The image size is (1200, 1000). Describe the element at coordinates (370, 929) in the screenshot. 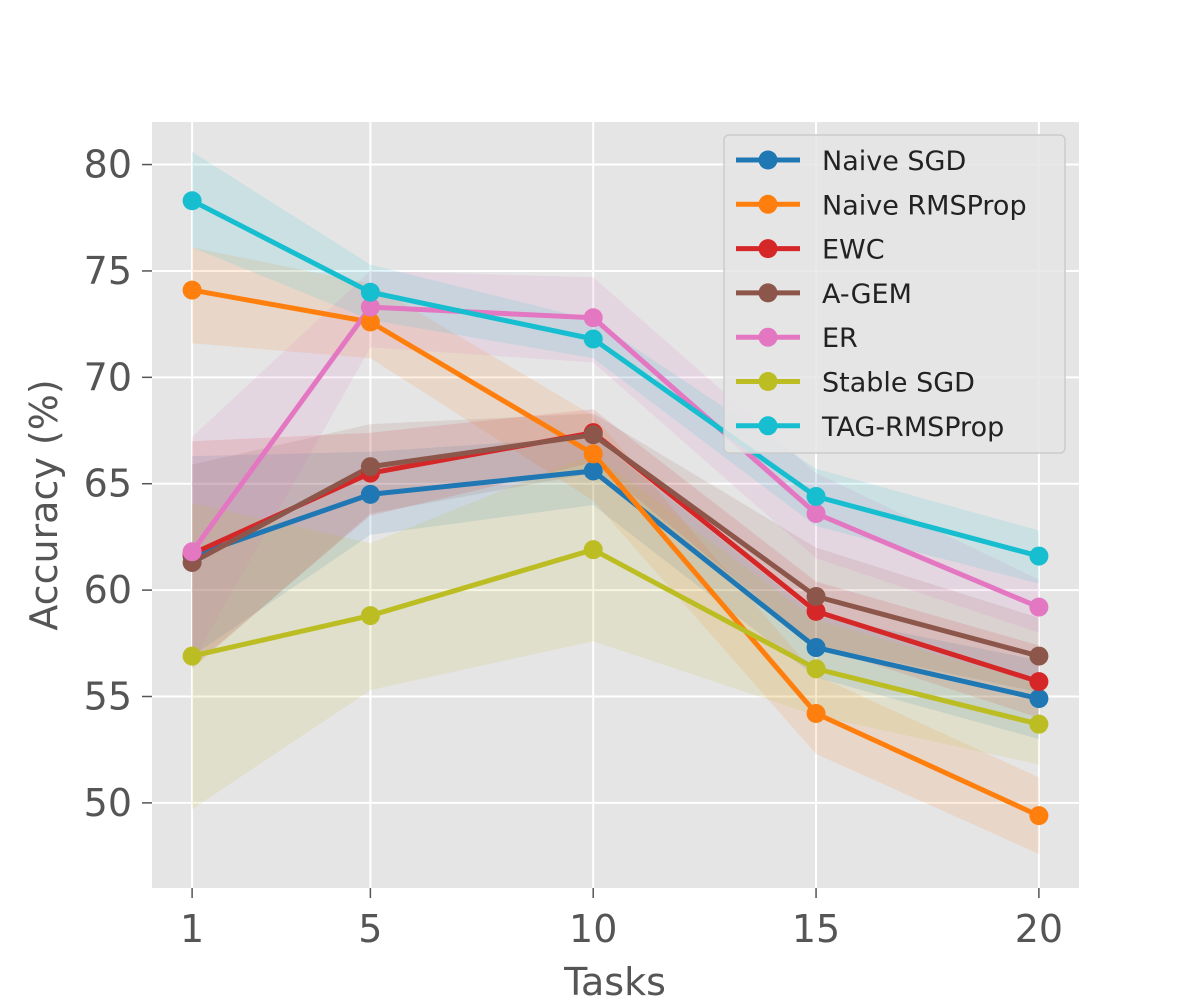

I see `x-tick-label: 5` at that location.